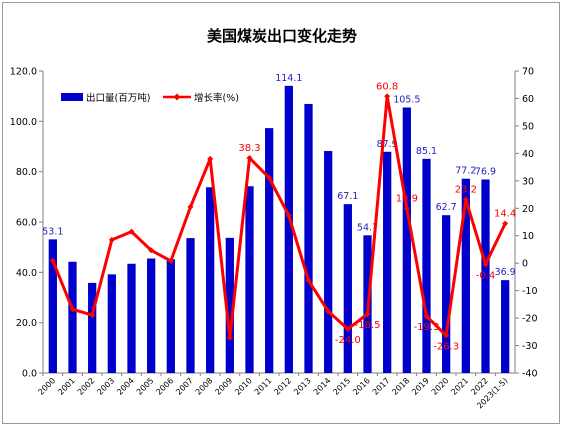 The image size is (564, 428). Describe the element at coordinates (530, 374) in the screenshot. I see `right-tick-label: -40` at that location.